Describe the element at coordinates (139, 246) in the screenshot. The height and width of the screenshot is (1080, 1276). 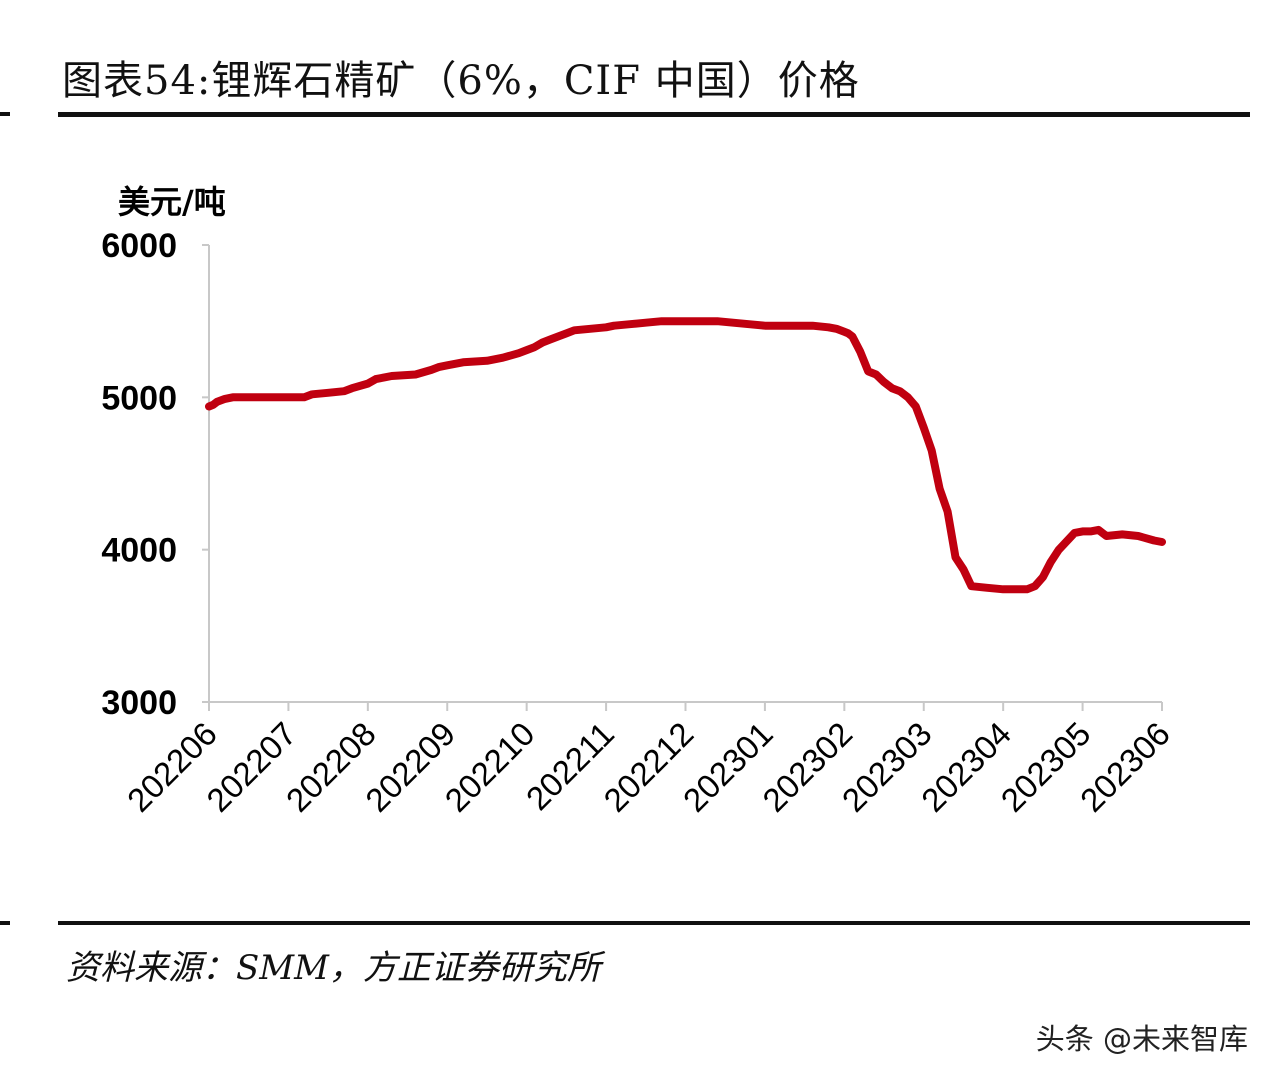
I see `y-tick-label: 6000` at that location.